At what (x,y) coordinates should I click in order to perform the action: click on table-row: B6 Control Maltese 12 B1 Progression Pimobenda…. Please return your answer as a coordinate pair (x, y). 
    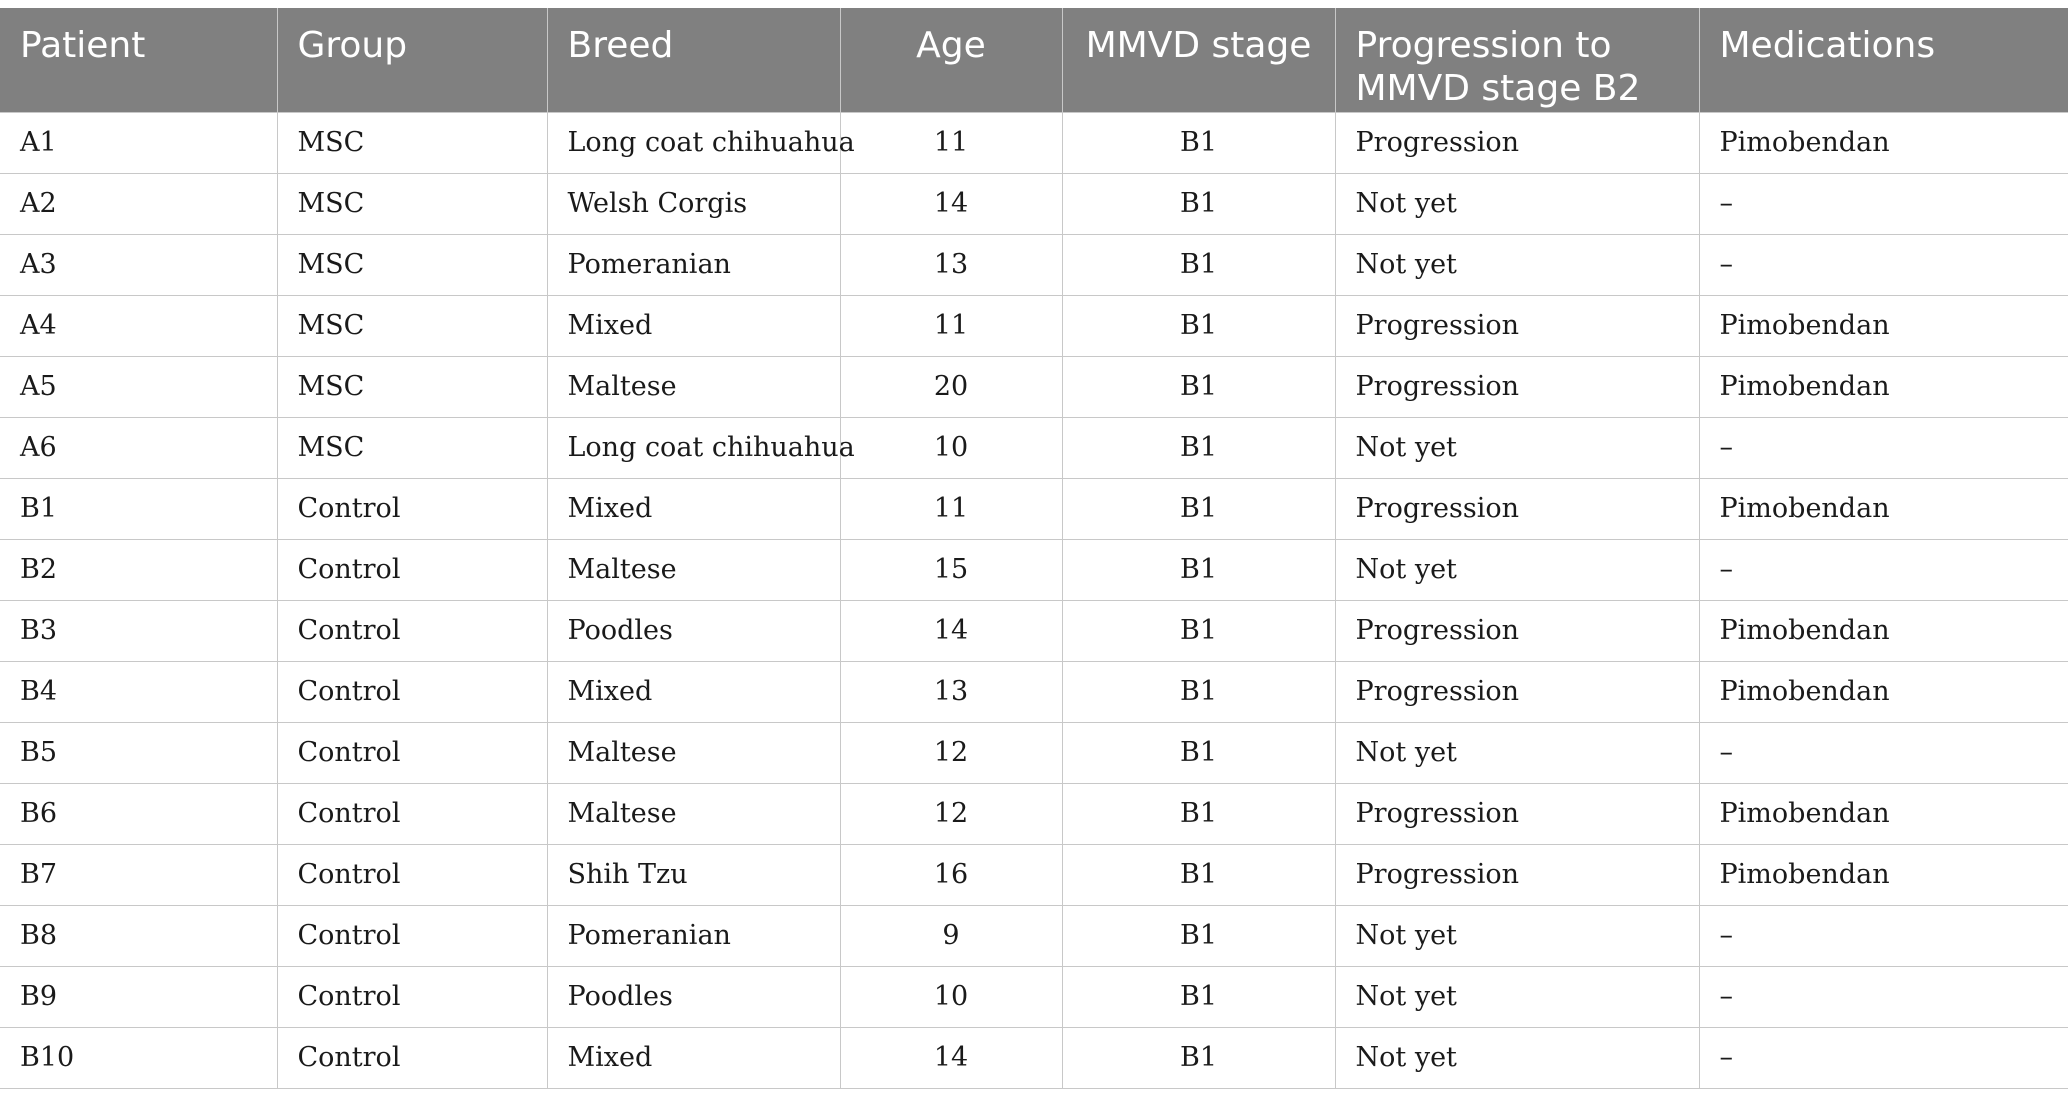
    Looking at the image, I should click on (1034, 813).